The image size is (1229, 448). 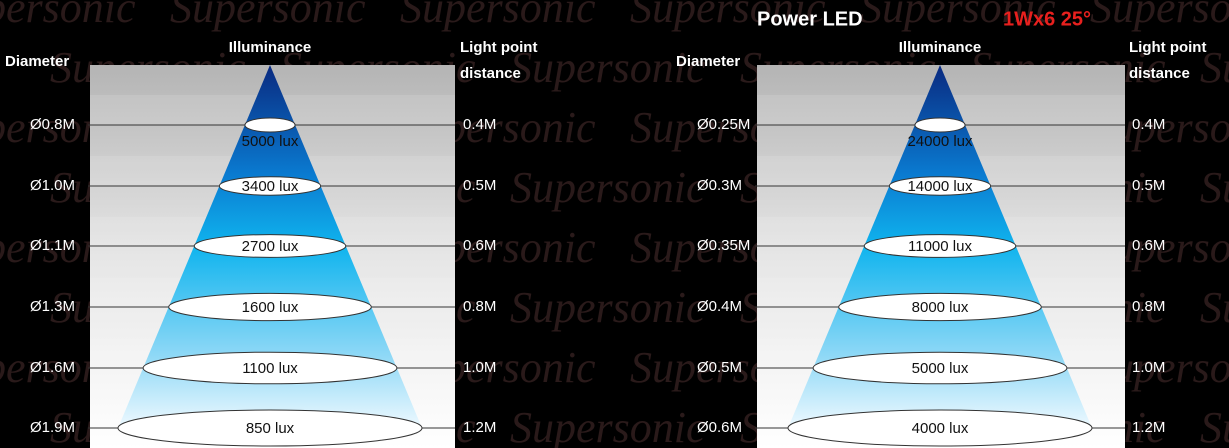 What do you see at coordinates (52, 245) in the screenshot?
I see `diameter-label: Ø1.1M` at bounding box center [52, 245].